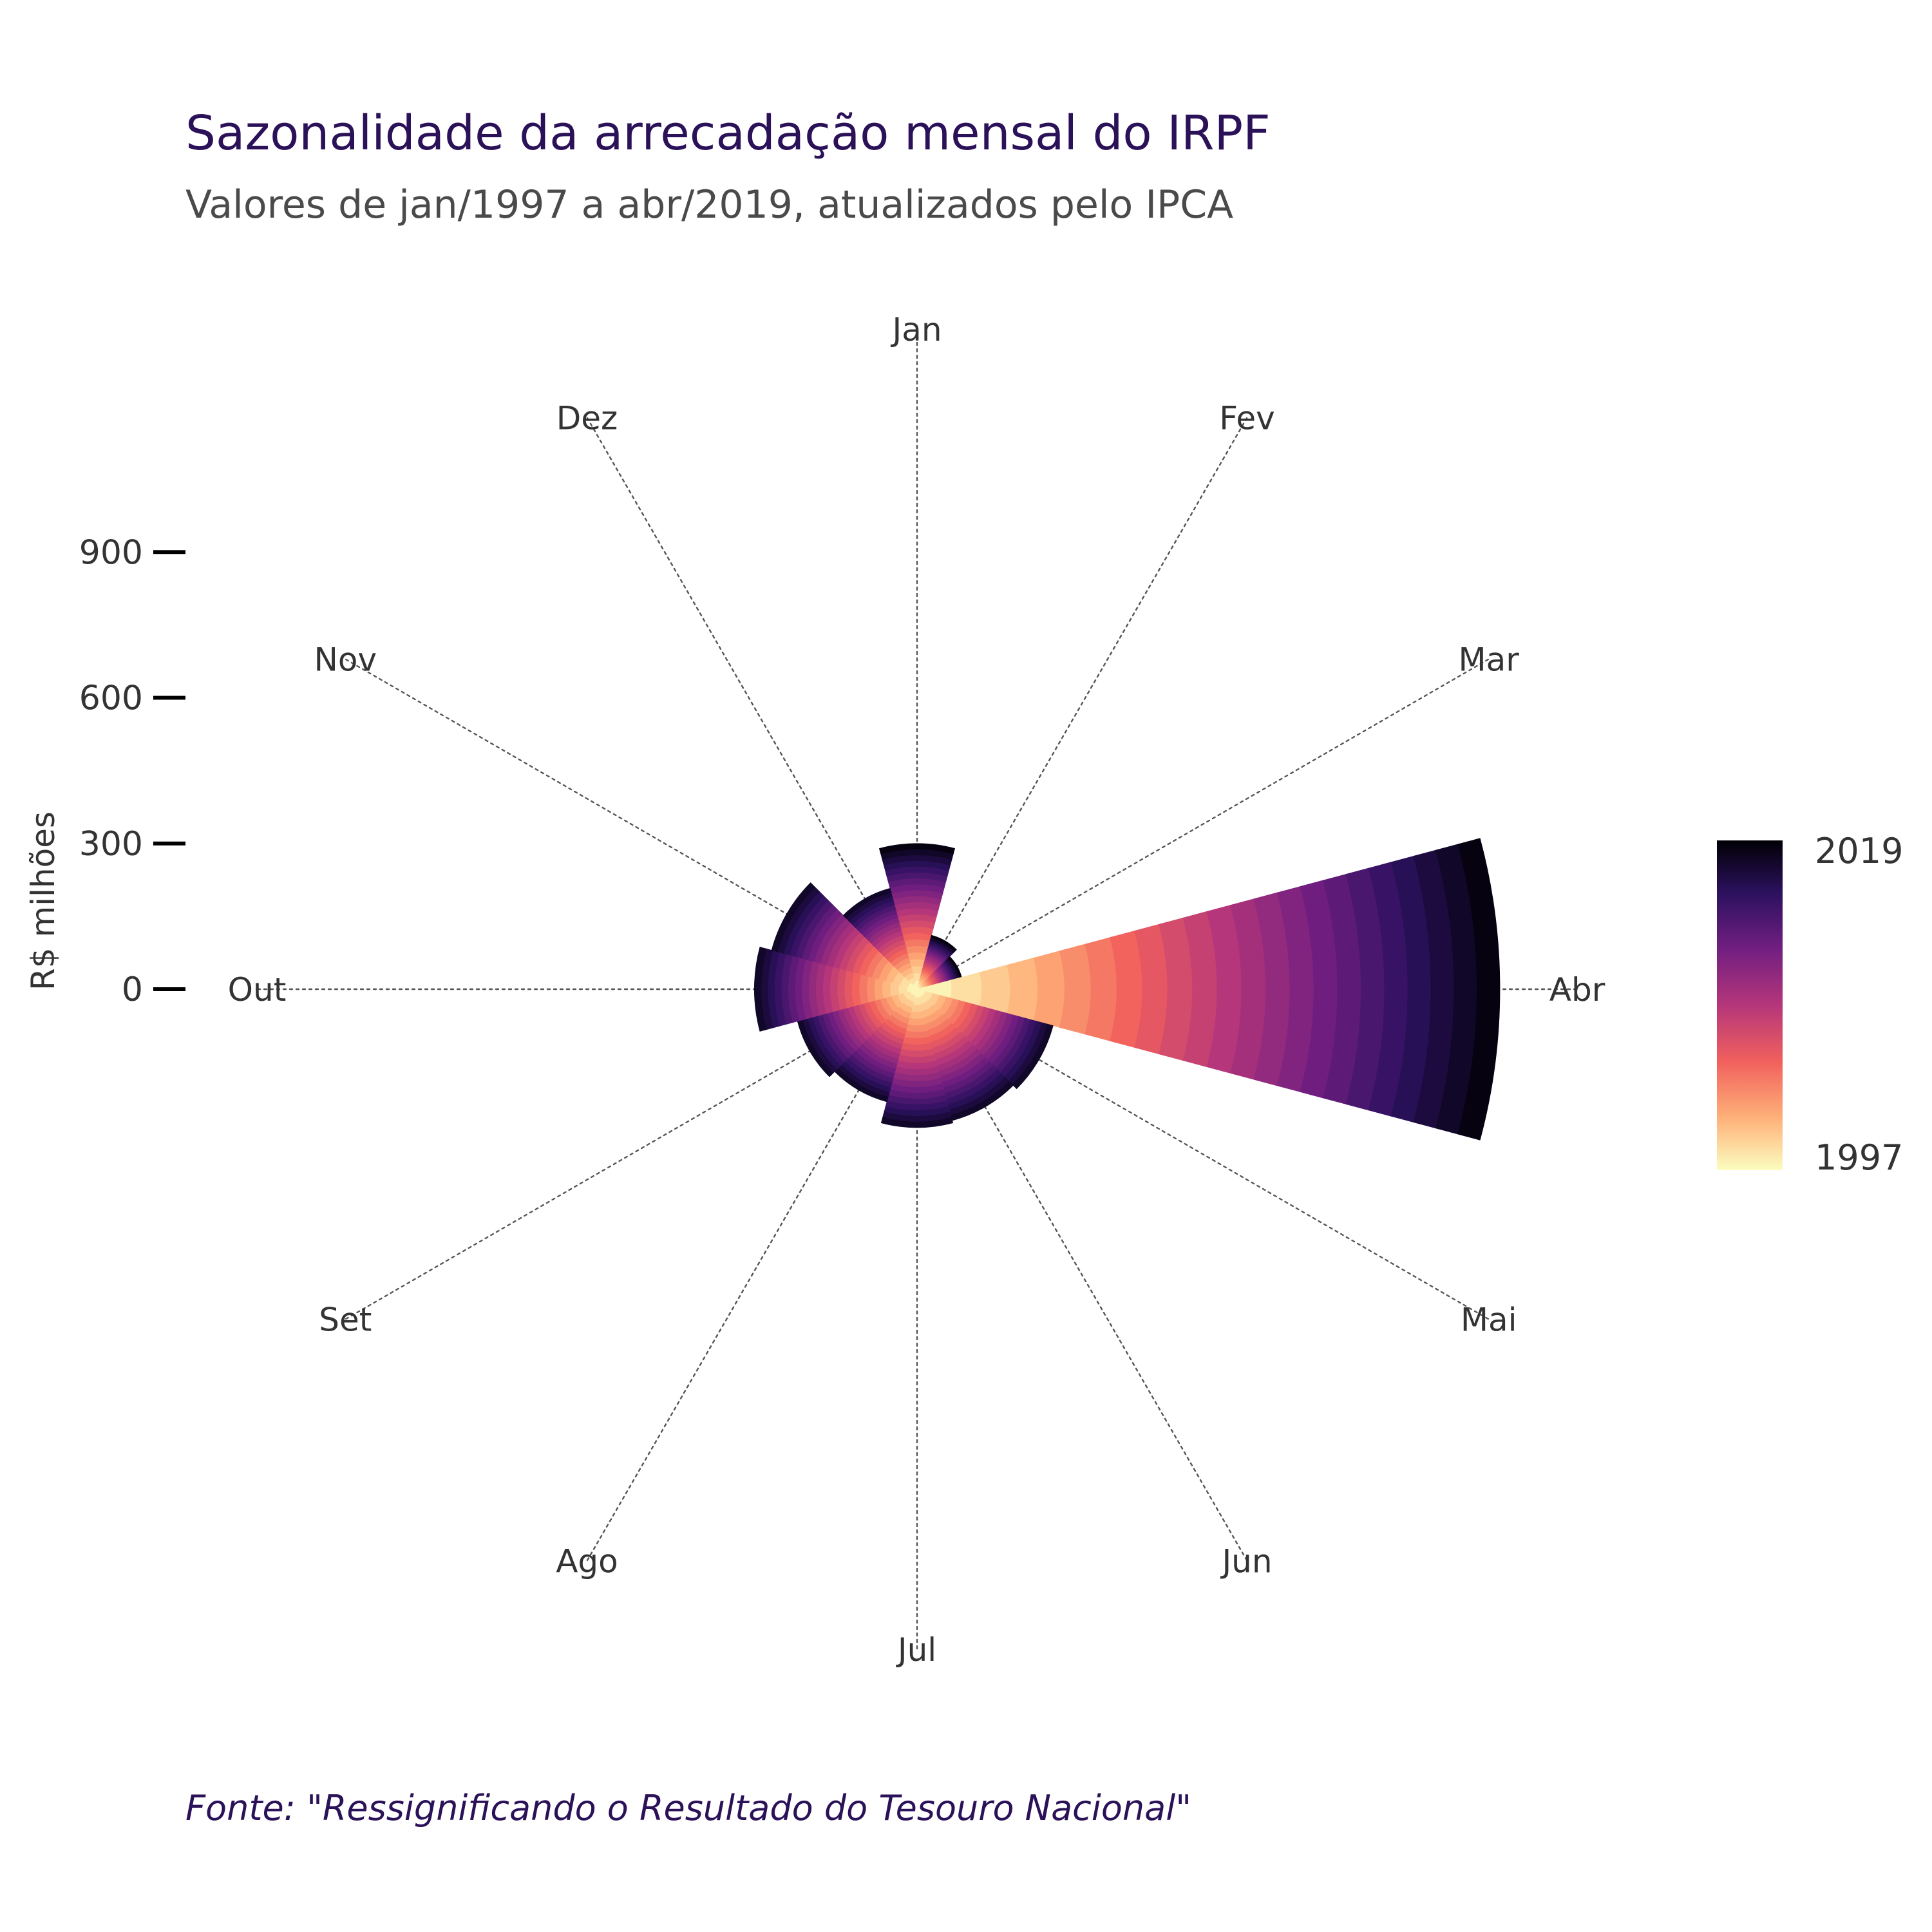 Image resolution: width=1932 pixels, height=1932 pixels. I want to click on radial-tick-label: 900, so click(111, 553).